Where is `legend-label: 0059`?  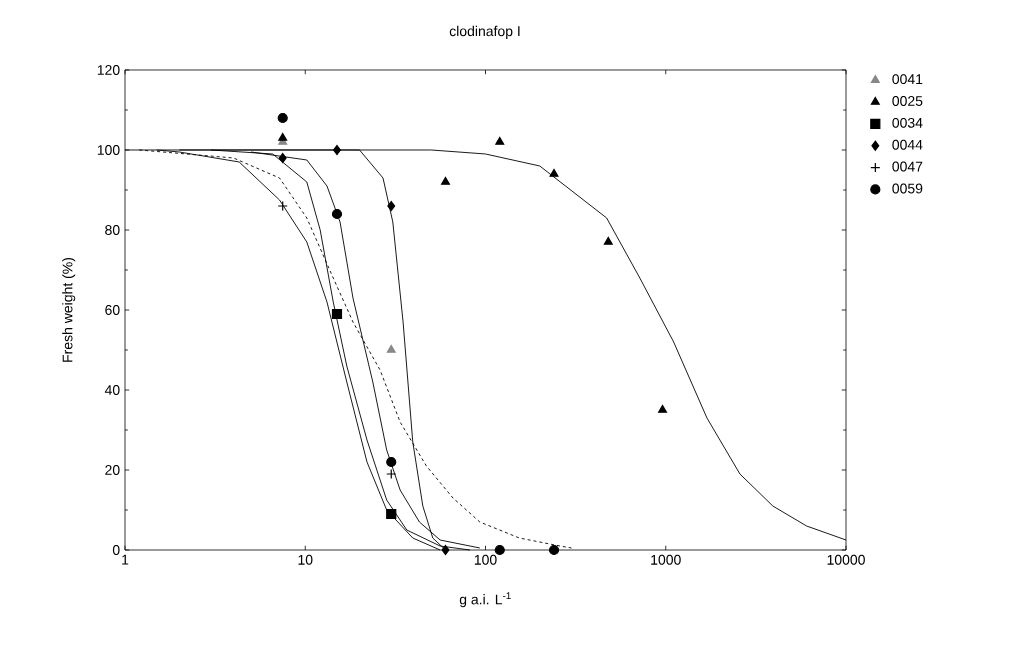 legend-label: 0059 is located at coordinates (907, 188).